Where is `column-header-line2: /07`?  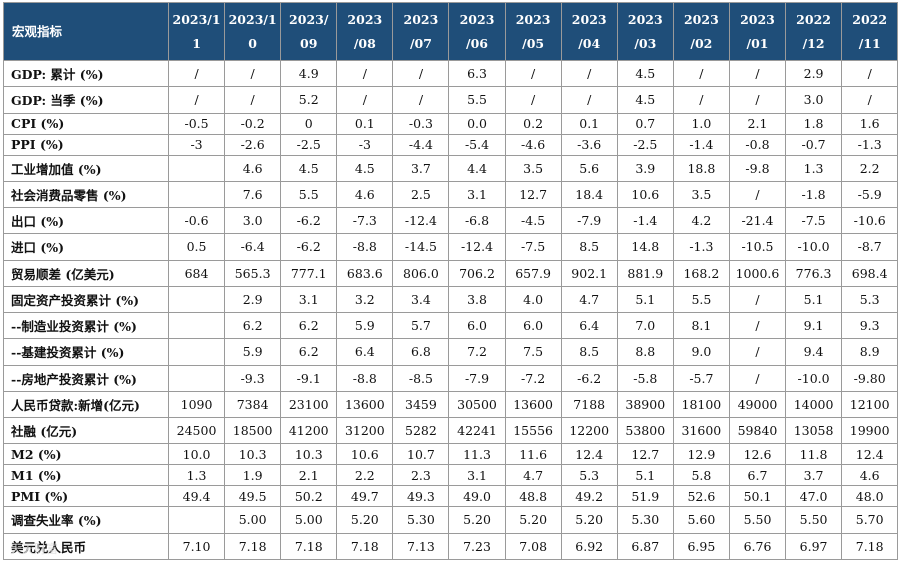 column-header-line2: /07 is located at coordinates (420, 43).